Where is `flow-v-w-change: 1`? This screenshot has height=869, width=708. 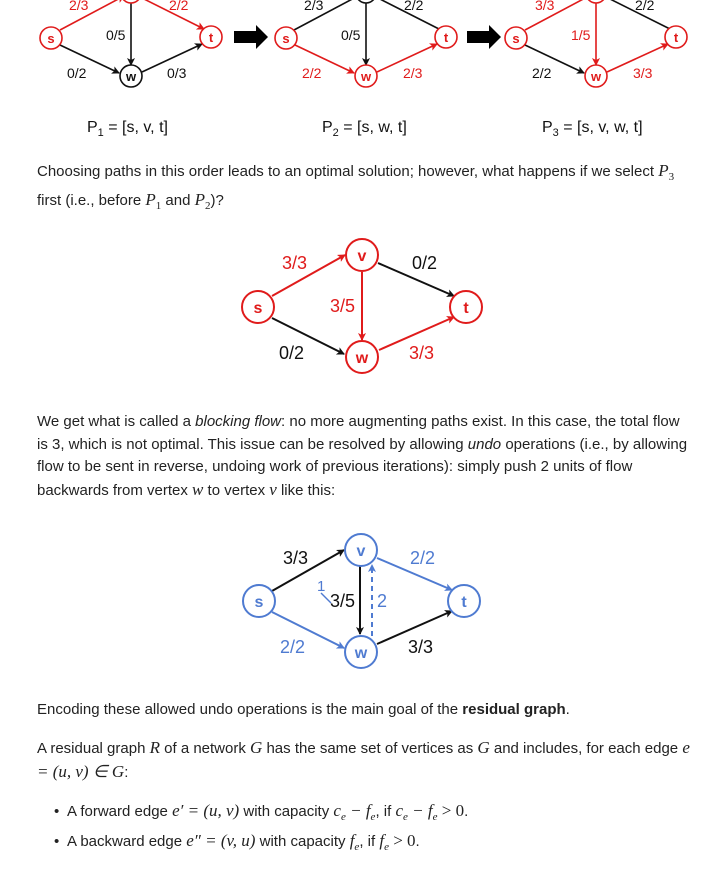
flow-v-w-change: 1 is located at coordinates (321, 586).